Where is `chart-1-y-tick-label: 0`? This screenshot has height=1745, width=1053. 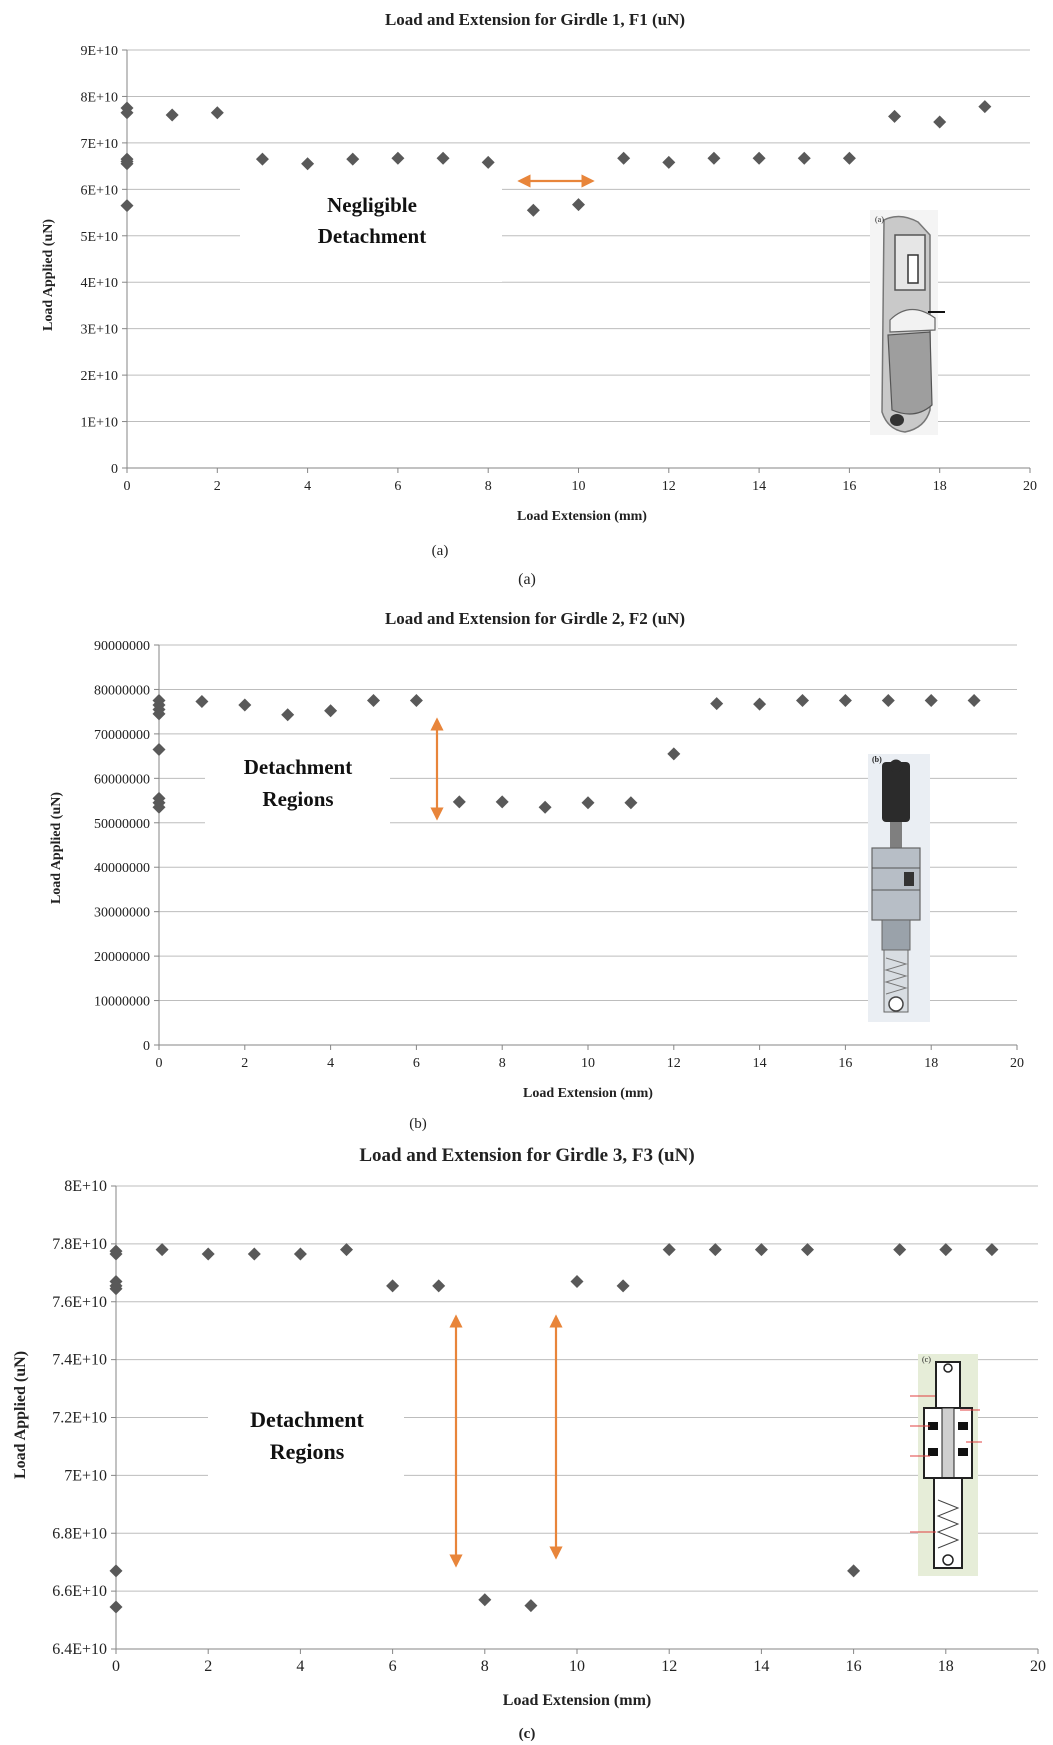 chart-1-y-tick-label: 0 is located at coordinates (114, 469).